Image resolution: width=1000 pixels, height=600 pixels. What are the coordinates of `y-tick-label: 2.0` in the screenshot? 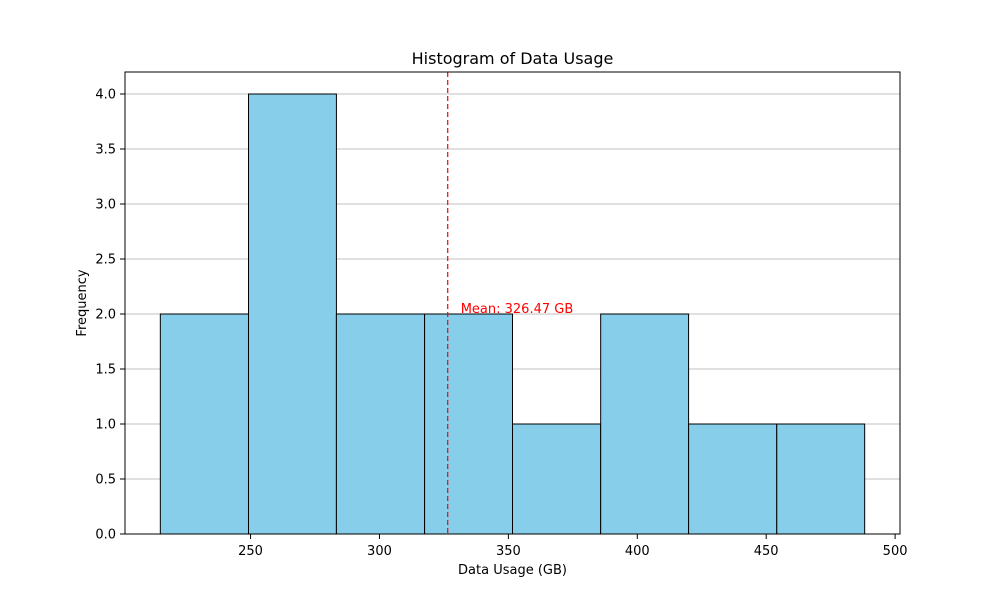 It's located at (105, 315).